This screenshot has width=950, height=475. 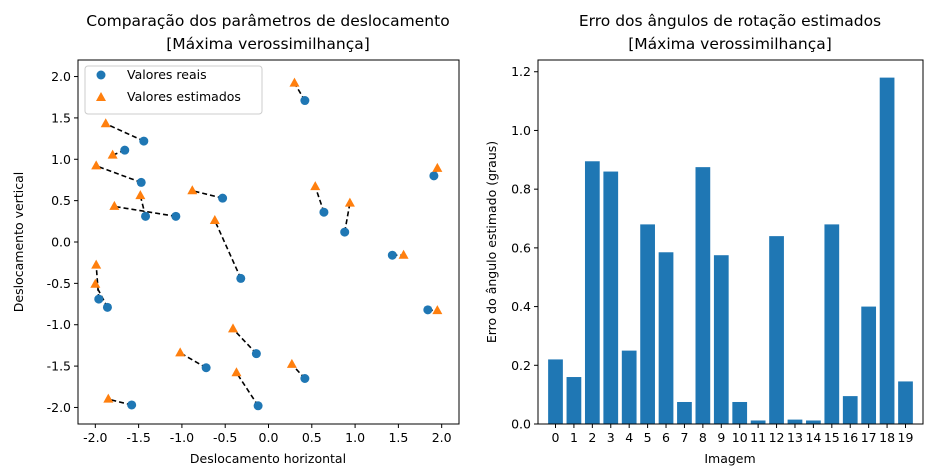 What do you see at coordinates (59, 407) in the screenshot?
I see `scatter-ytick-label: -2.0` at bounding box center [59, 407].